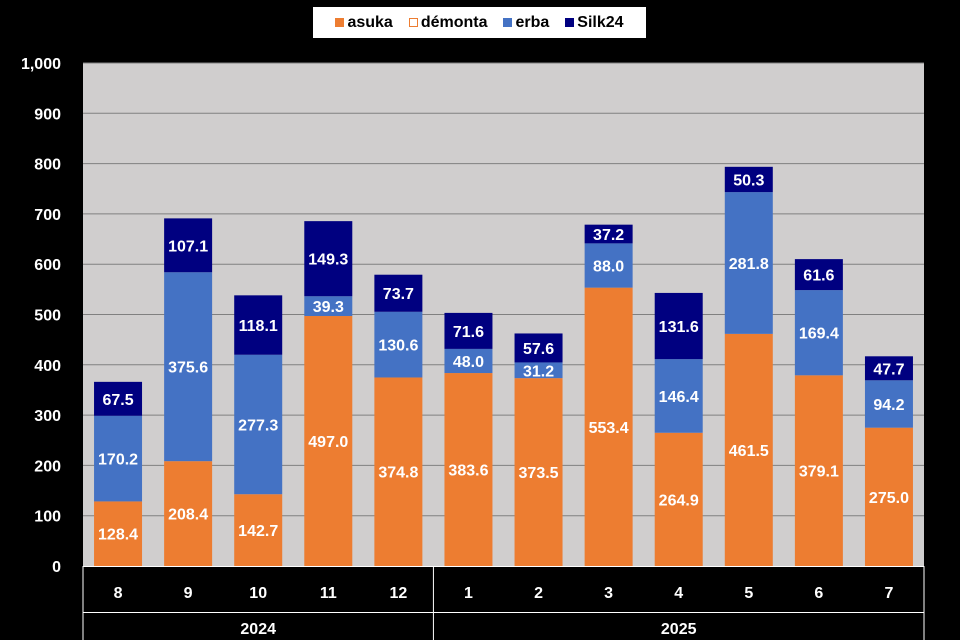 This screenshot has height=640, width=960. I want to click on data-label-asuka: 128.4, so click(118, 535).